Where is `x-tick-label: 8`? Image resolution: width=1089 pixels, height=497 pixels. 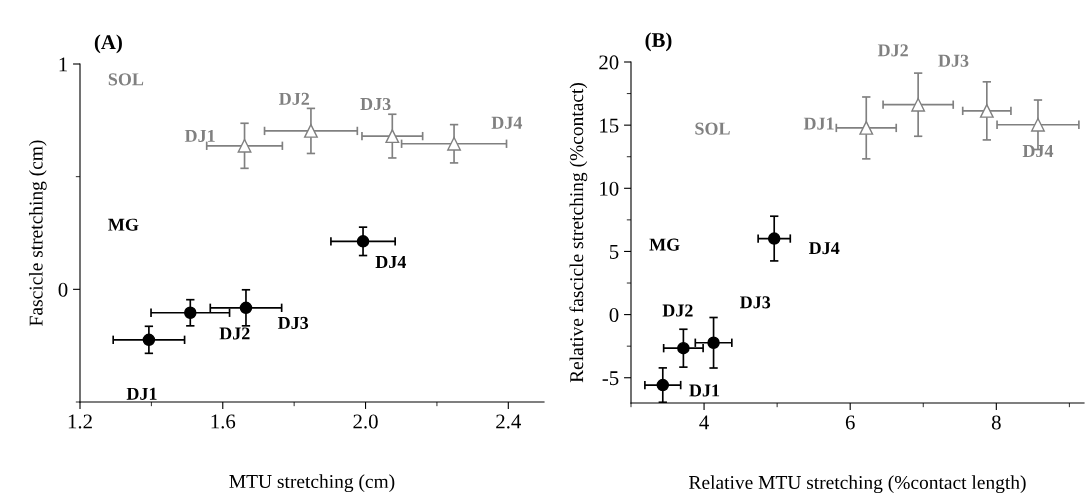
x-tick-label: 8 is located at coordinates (996, 422).